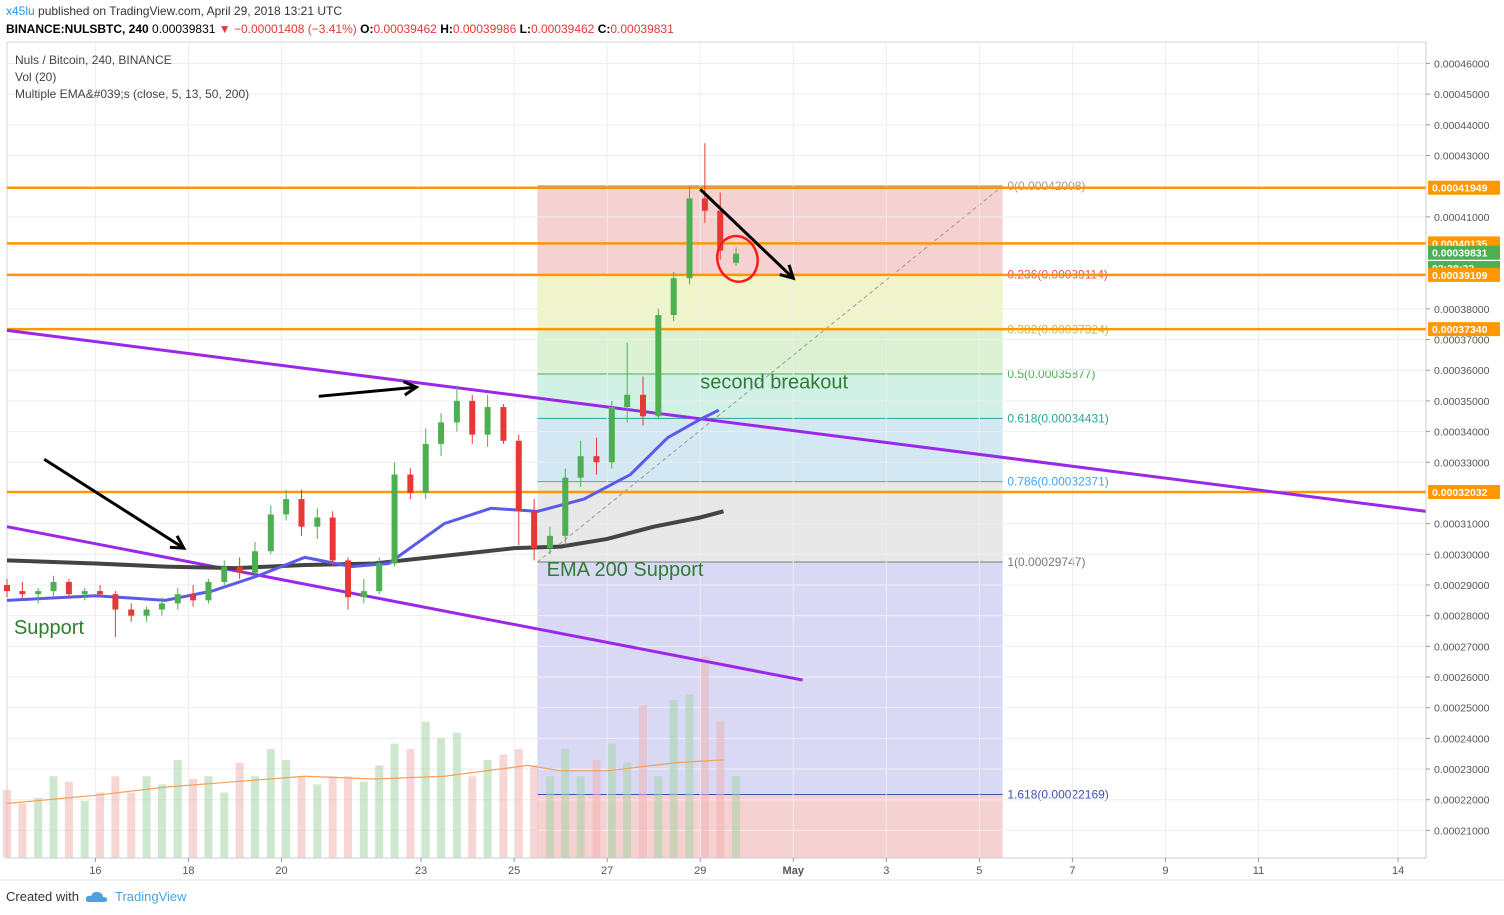 This screenshot has width=1504, height=915. I want to click on price-tick-label: 0.00026000, so click(1462, 678).